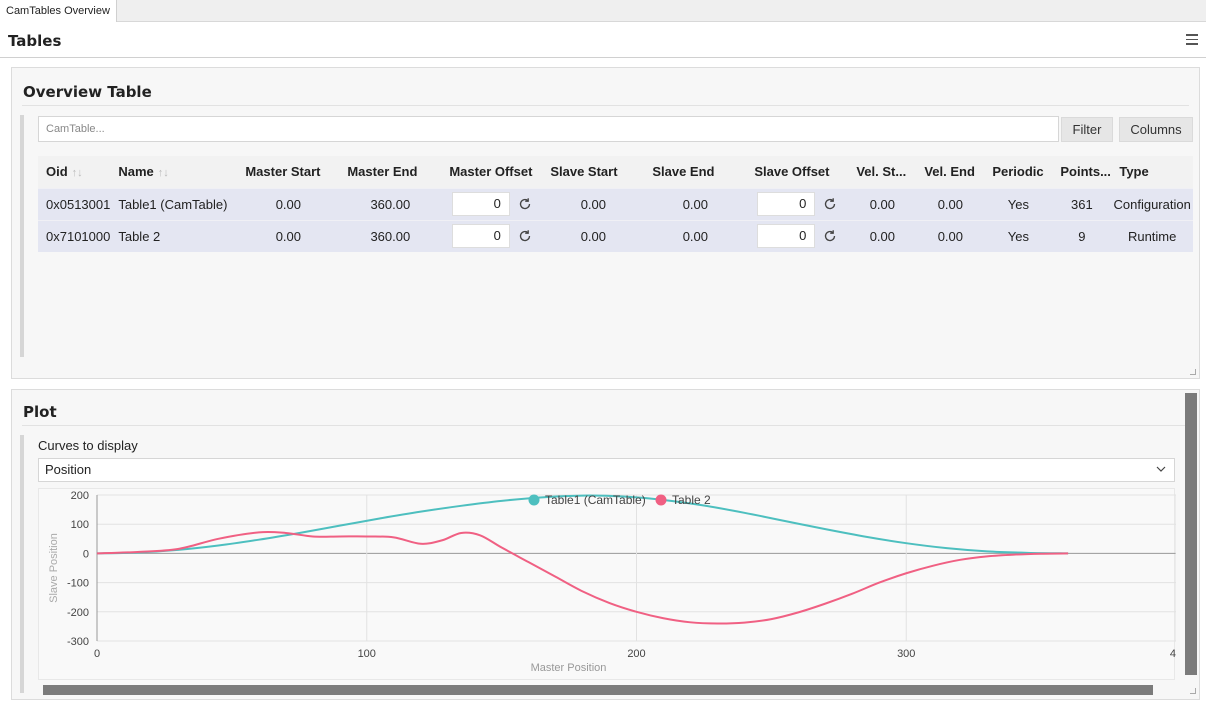 This screenshot has height=717, width=1206. I want to click on col-periodic: Periodic, so click(1018, 172).